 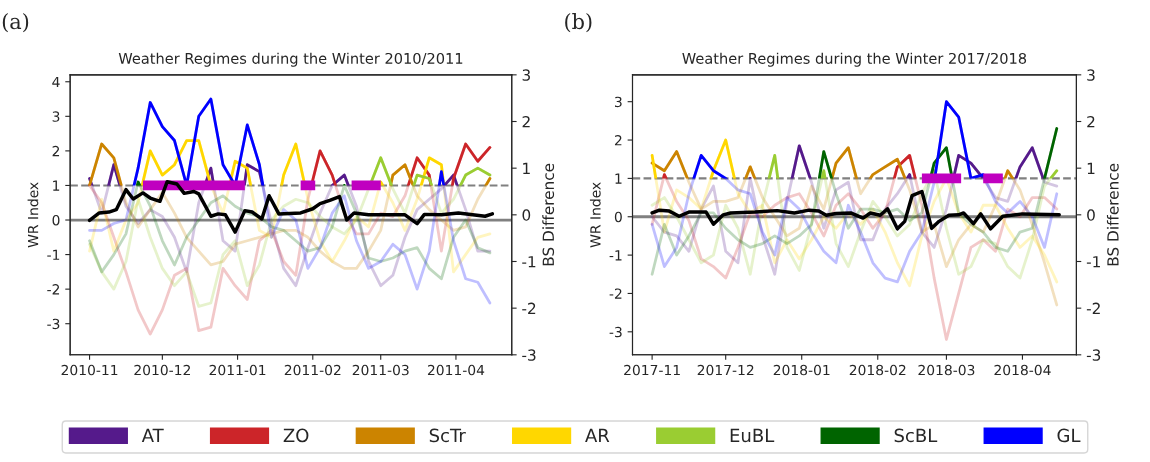 What do you see at coordinates (56, 82) in the screenshot?
I see `y-tick-label: 4` at bounding box center [56, 82].